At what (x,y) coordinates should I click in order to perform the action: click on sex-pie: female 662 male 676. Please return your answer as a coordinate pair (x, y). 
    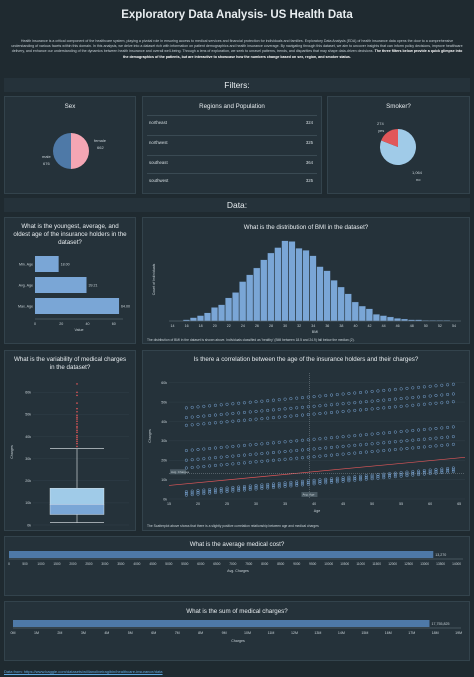
    Looking at the image, I should click on (71, 146).